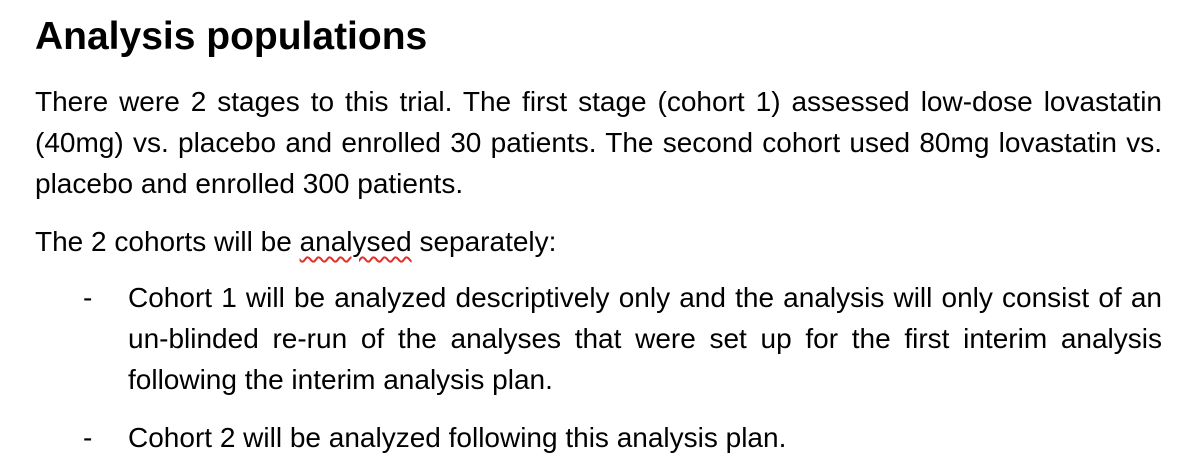  I want to click on cohorts-intro-before: The 2 cohorts will be, so click(167, 241).